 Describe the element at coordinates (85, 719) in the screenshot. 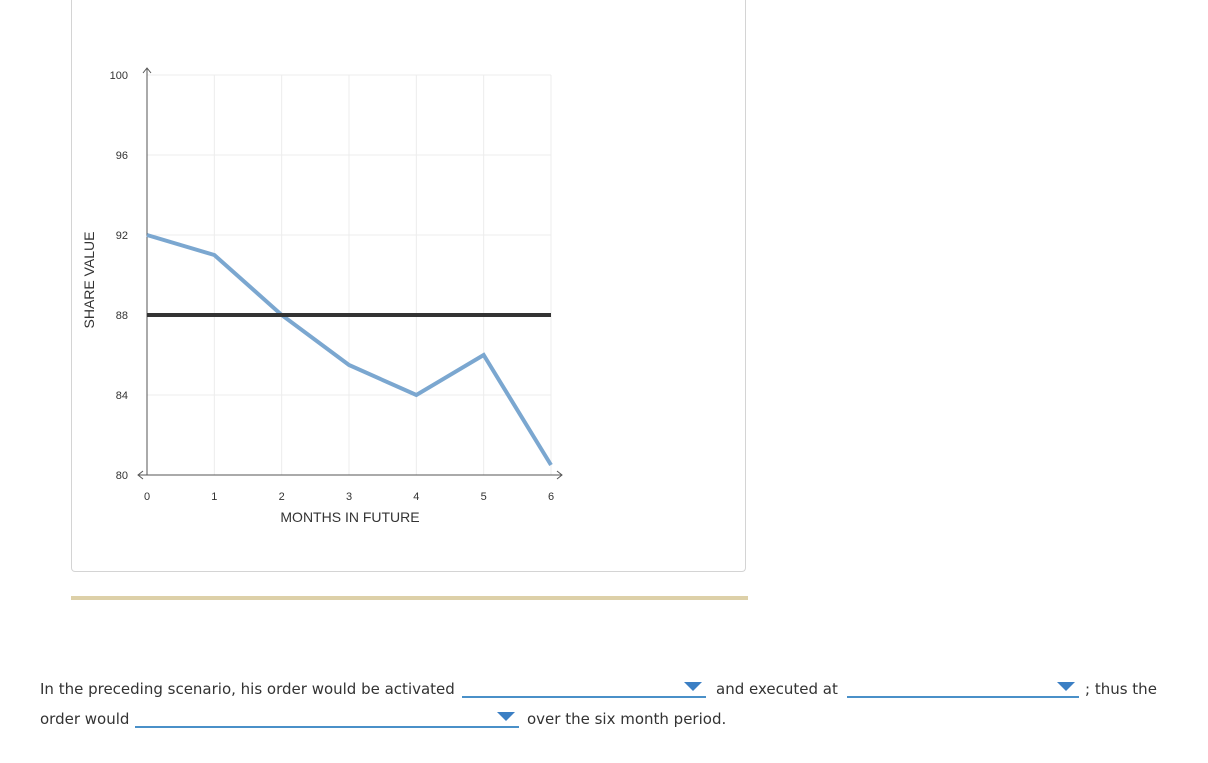

I see `question-part-4: order would` at that location.